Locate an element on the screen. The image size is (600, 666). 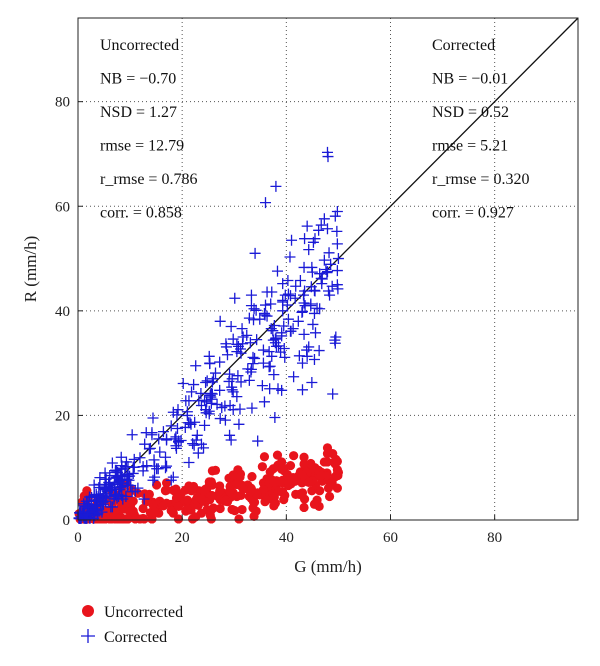
corrected-stat-r-rmse: r_rmse = 0.320 is located at coordinates (480, 179).